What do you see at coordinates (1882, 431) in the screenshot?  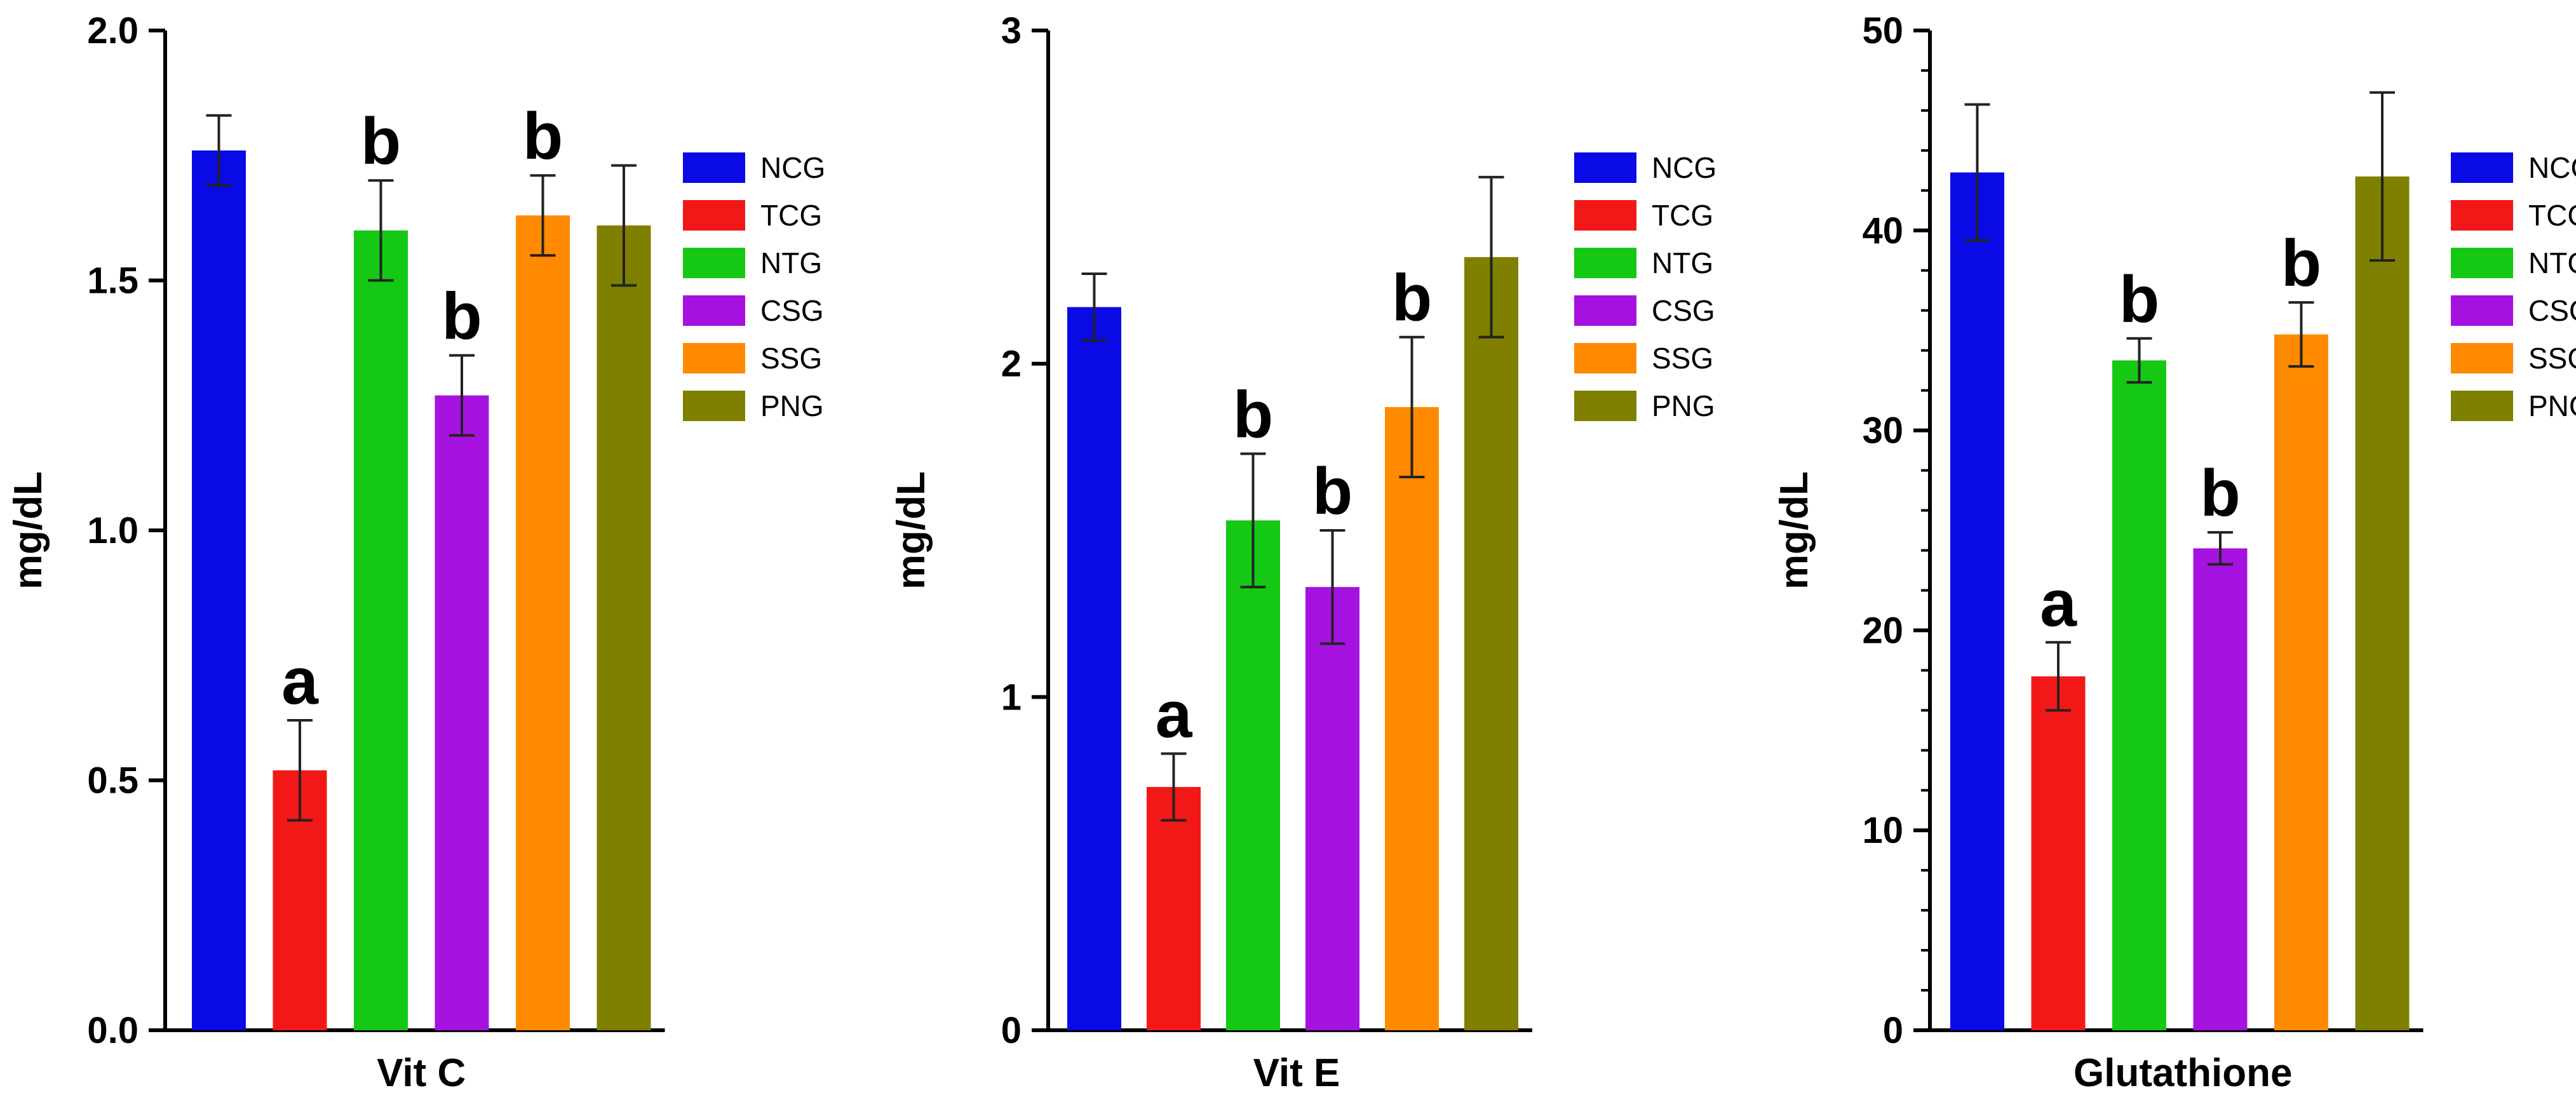 I see `y-tick-label: 30` at bounding box center [1882, 431].